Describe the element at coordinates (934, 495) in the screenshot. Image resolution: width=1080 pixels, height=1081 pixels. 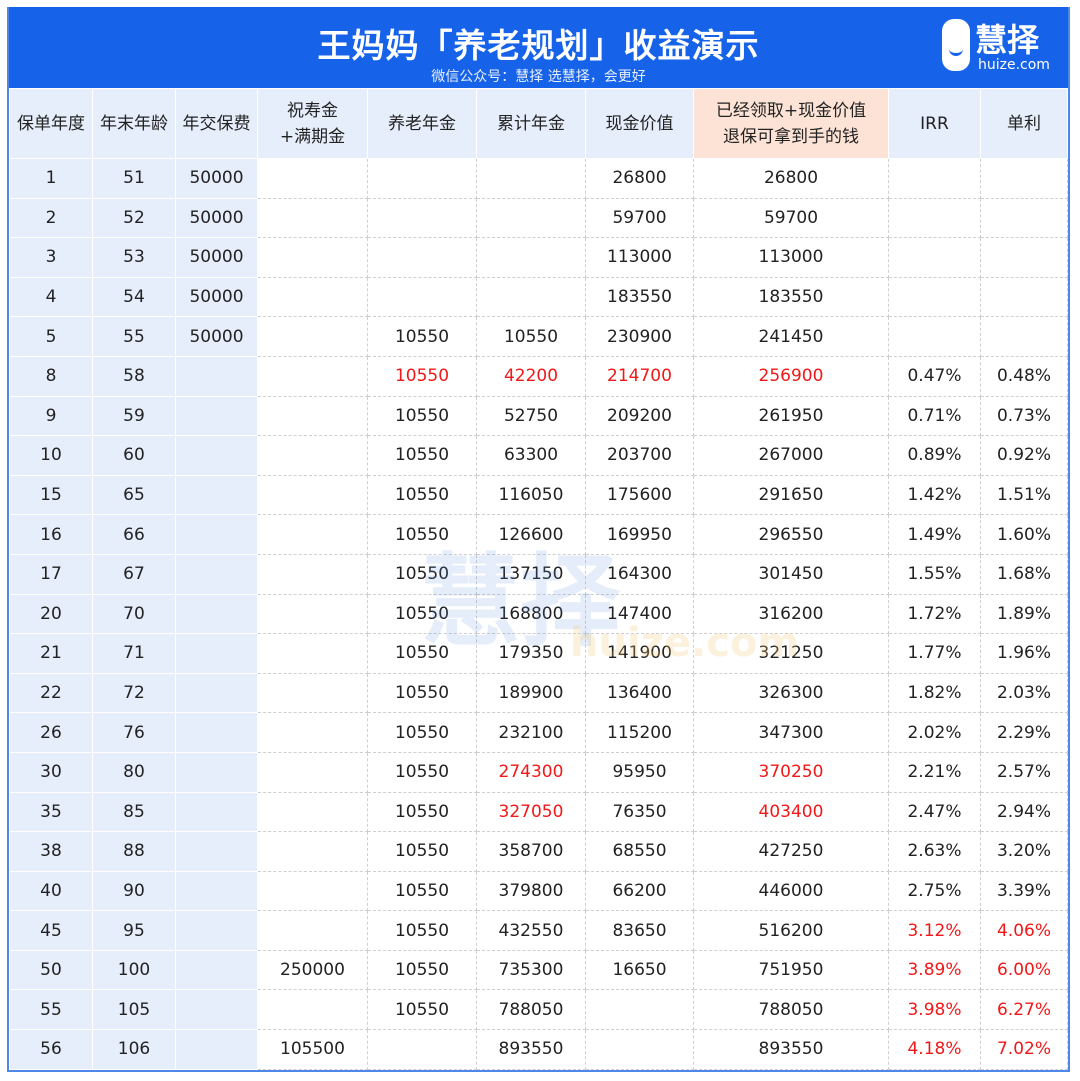
I see `table-cell: 1.42%` at that location.